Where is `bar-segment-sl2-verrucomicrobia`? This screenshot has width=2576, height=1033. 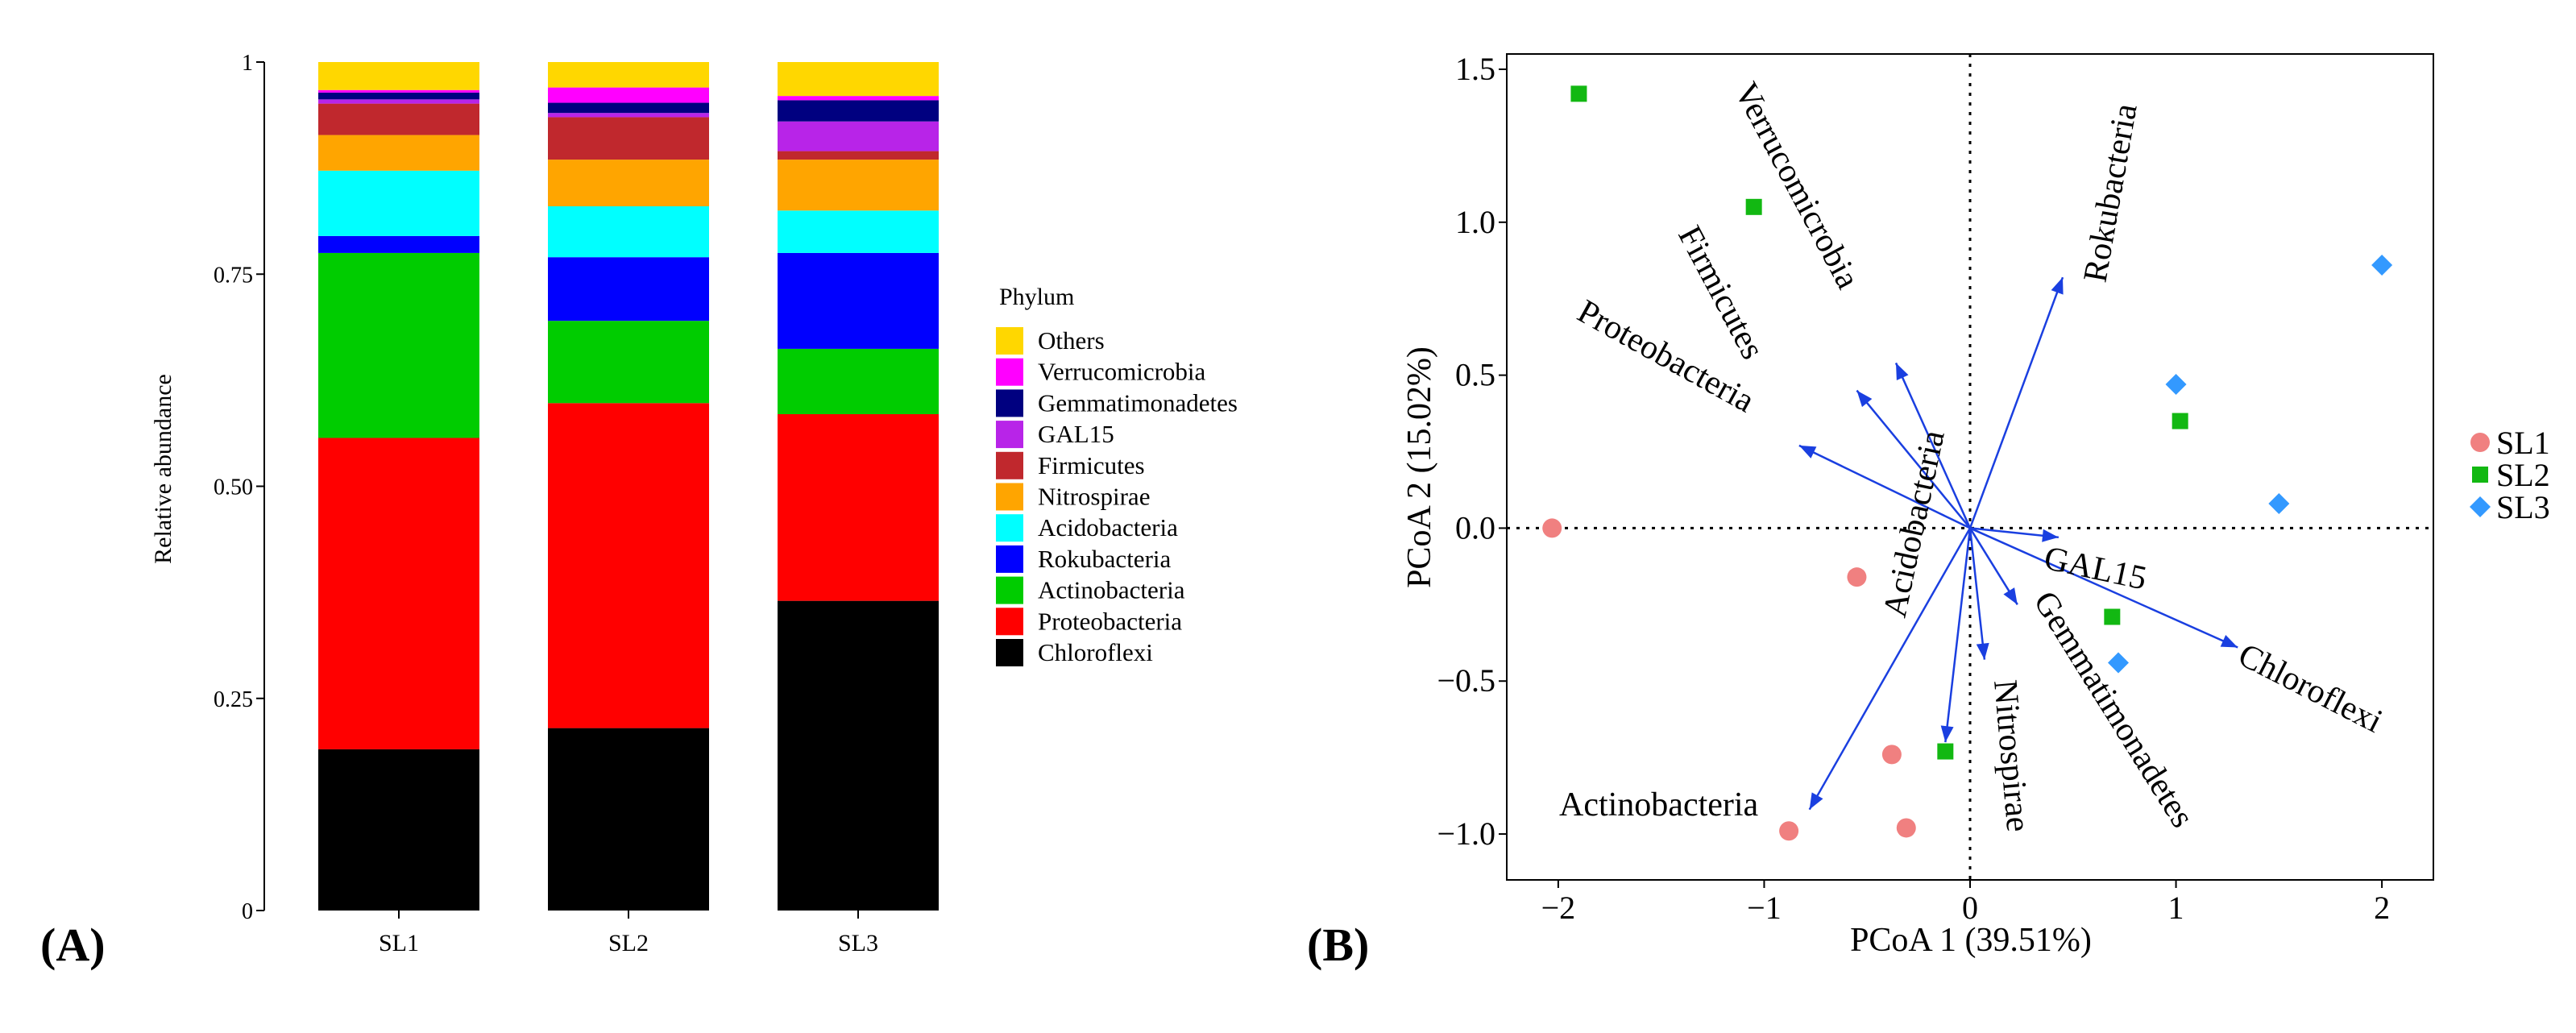
bar-segment-sl2-verrucomicrobia is located at coordinates (628, 95).